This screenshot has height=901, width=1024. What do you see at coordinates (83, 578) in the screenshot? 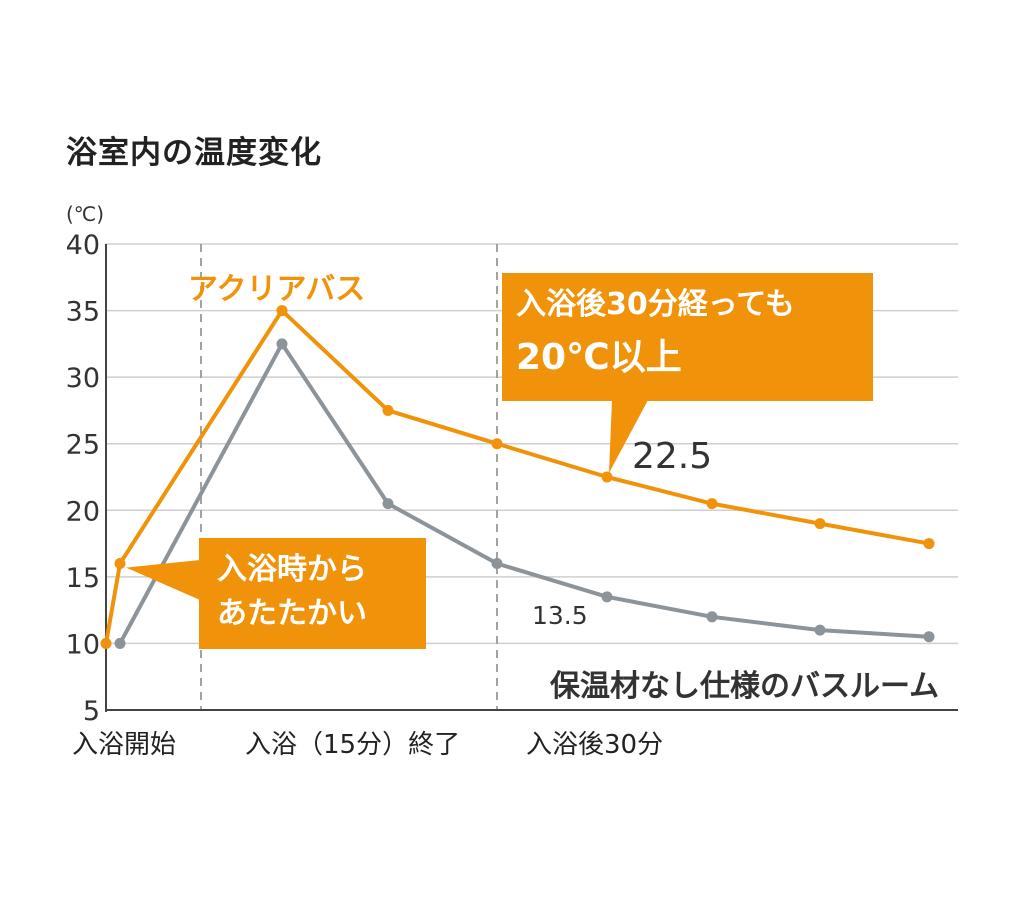
I see `y-tick-label-15: 15` at bounding box center [83, 578].